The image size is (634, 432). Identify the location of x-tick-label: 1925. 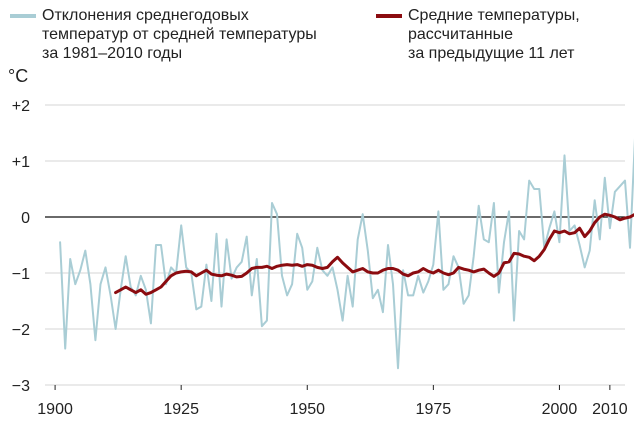
(181, 409).